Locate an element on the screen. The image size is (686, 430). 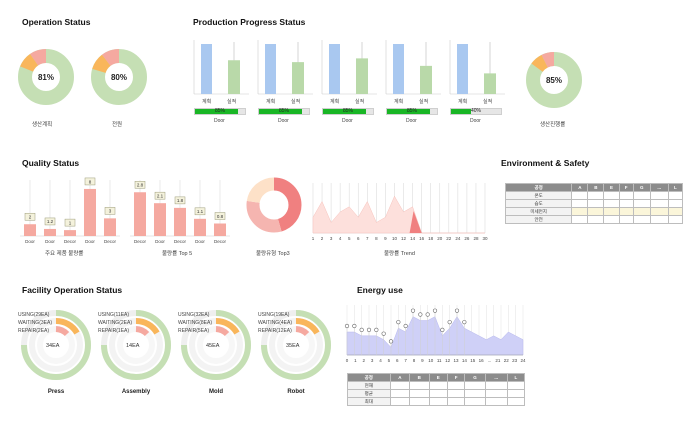
facility-status-title: Facility Operation Status is located at coordinates (72, 290).